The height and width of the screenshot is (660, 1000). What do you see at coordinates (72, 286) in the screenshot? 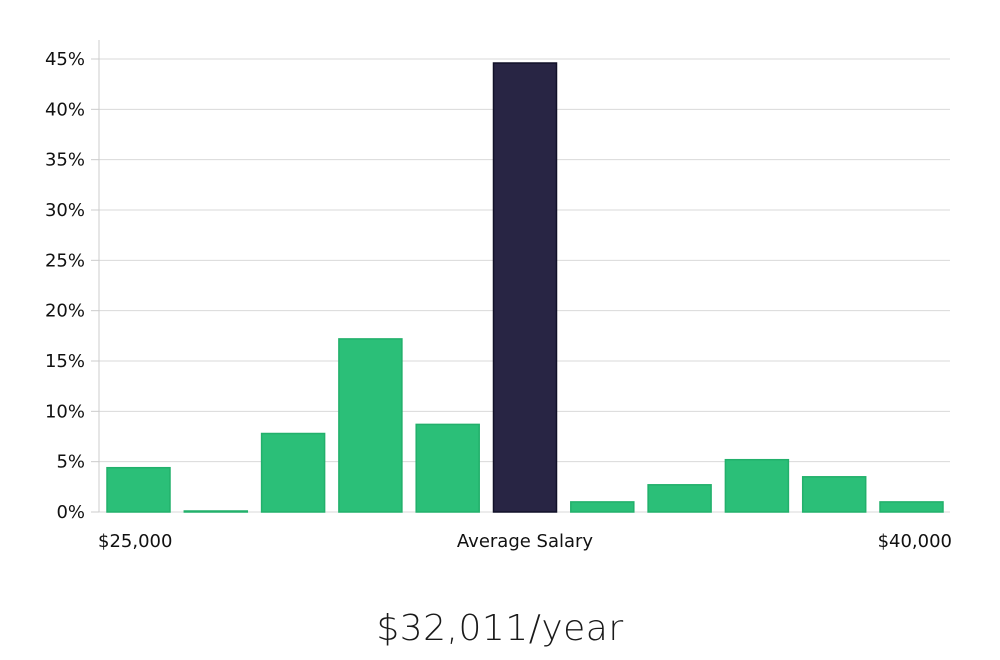
I see `y-axis-ticks: 0% 5% 10% 15% 20% 25% 30% 35% 40% 45%` at bounding box center [72, 286].